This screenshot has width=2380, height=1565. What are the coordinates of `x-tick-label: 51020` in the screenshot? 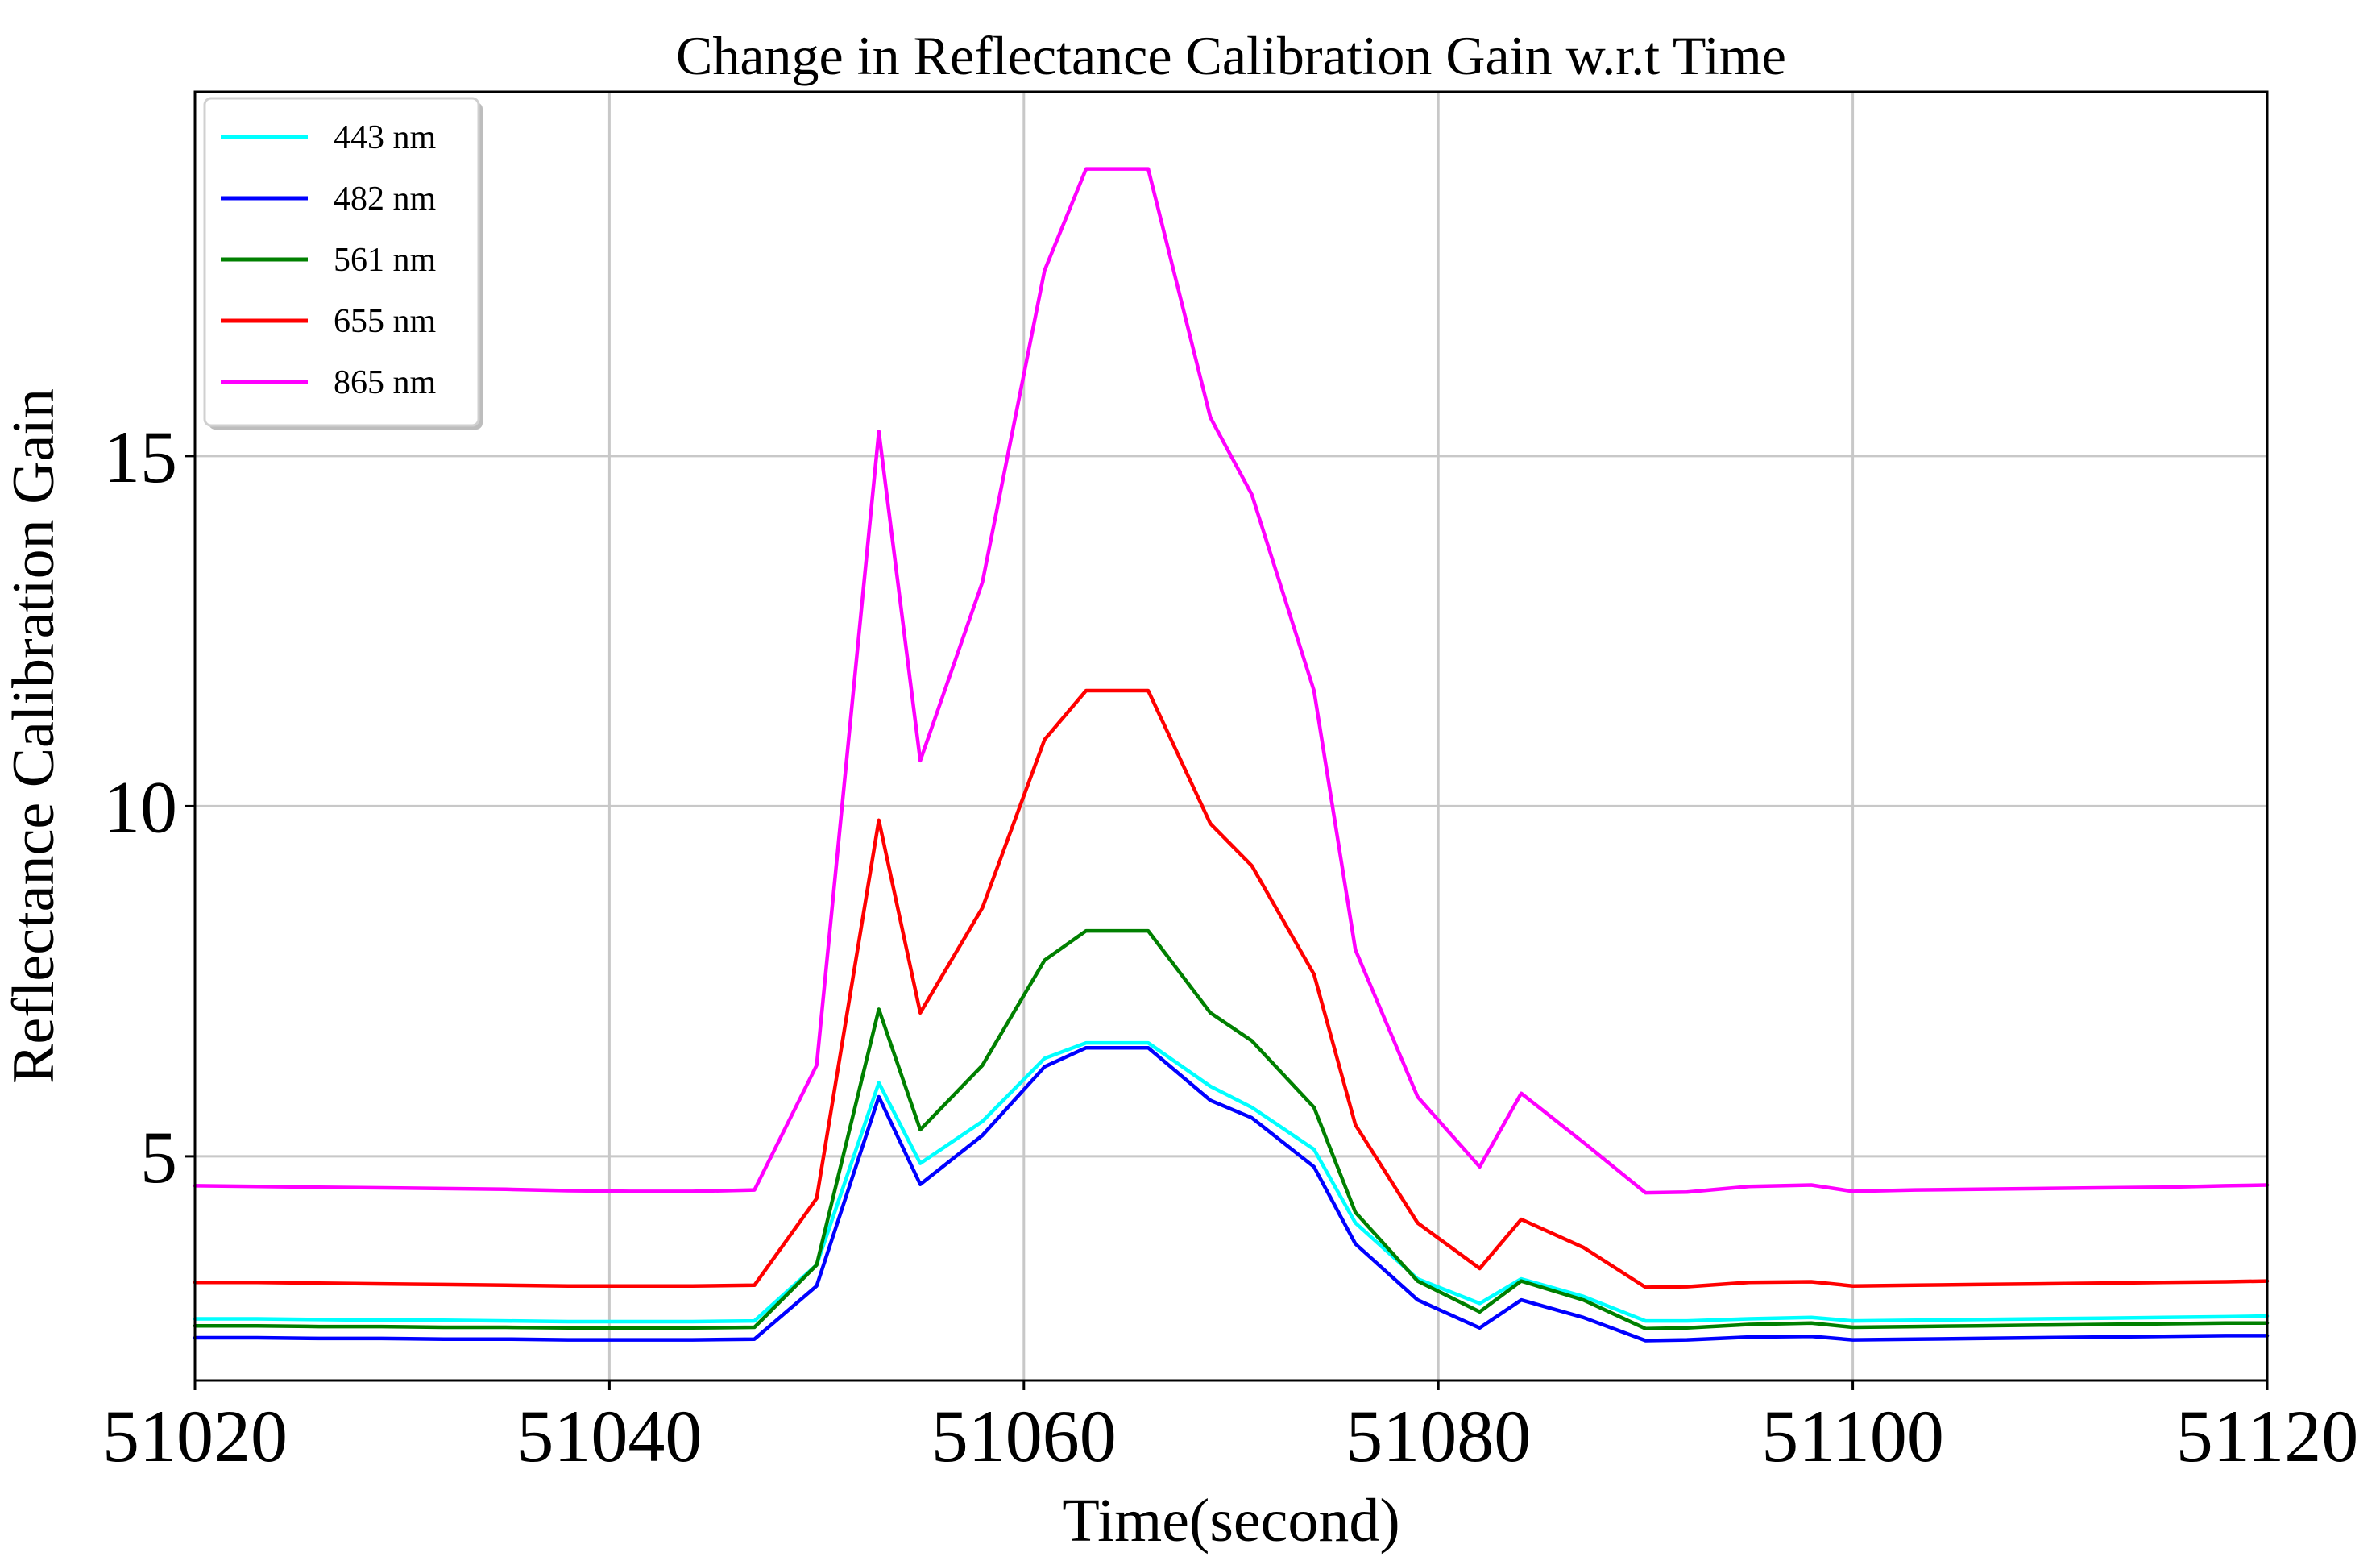 It's located at (195, 1436).